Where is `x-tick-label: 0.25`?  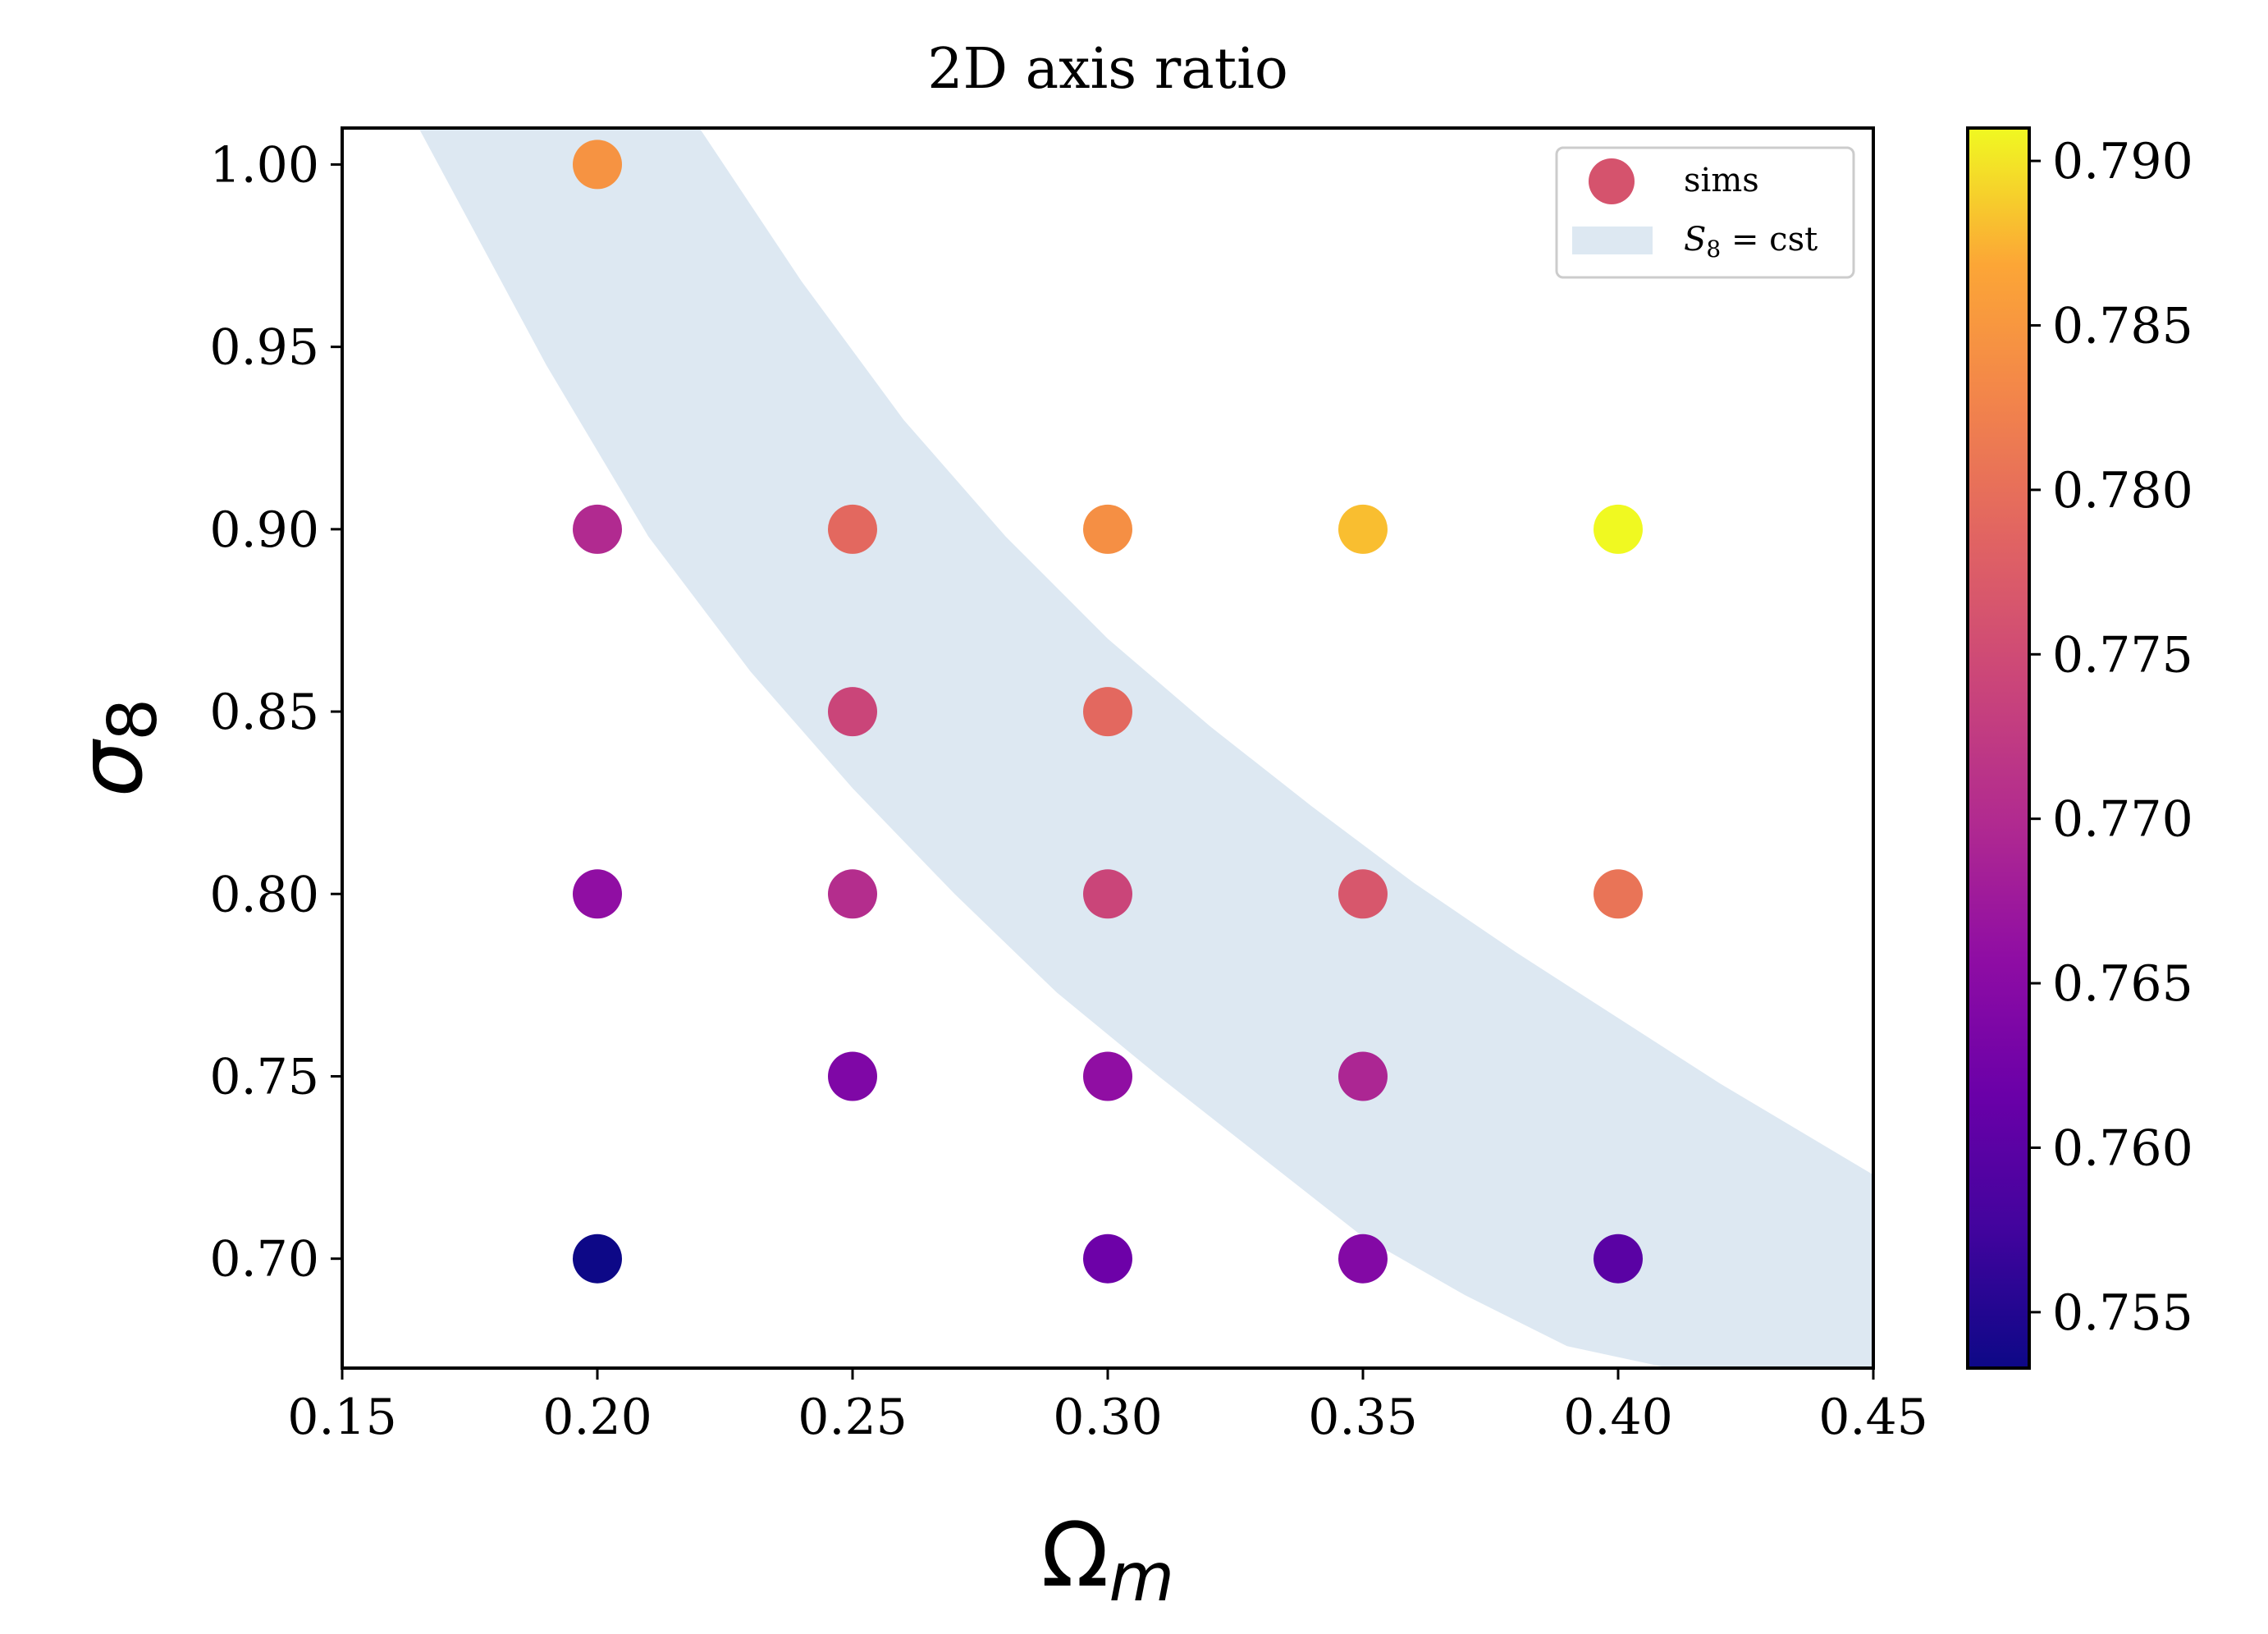
x-tick-label: 0.25 is located at coordinates (853, 1417).